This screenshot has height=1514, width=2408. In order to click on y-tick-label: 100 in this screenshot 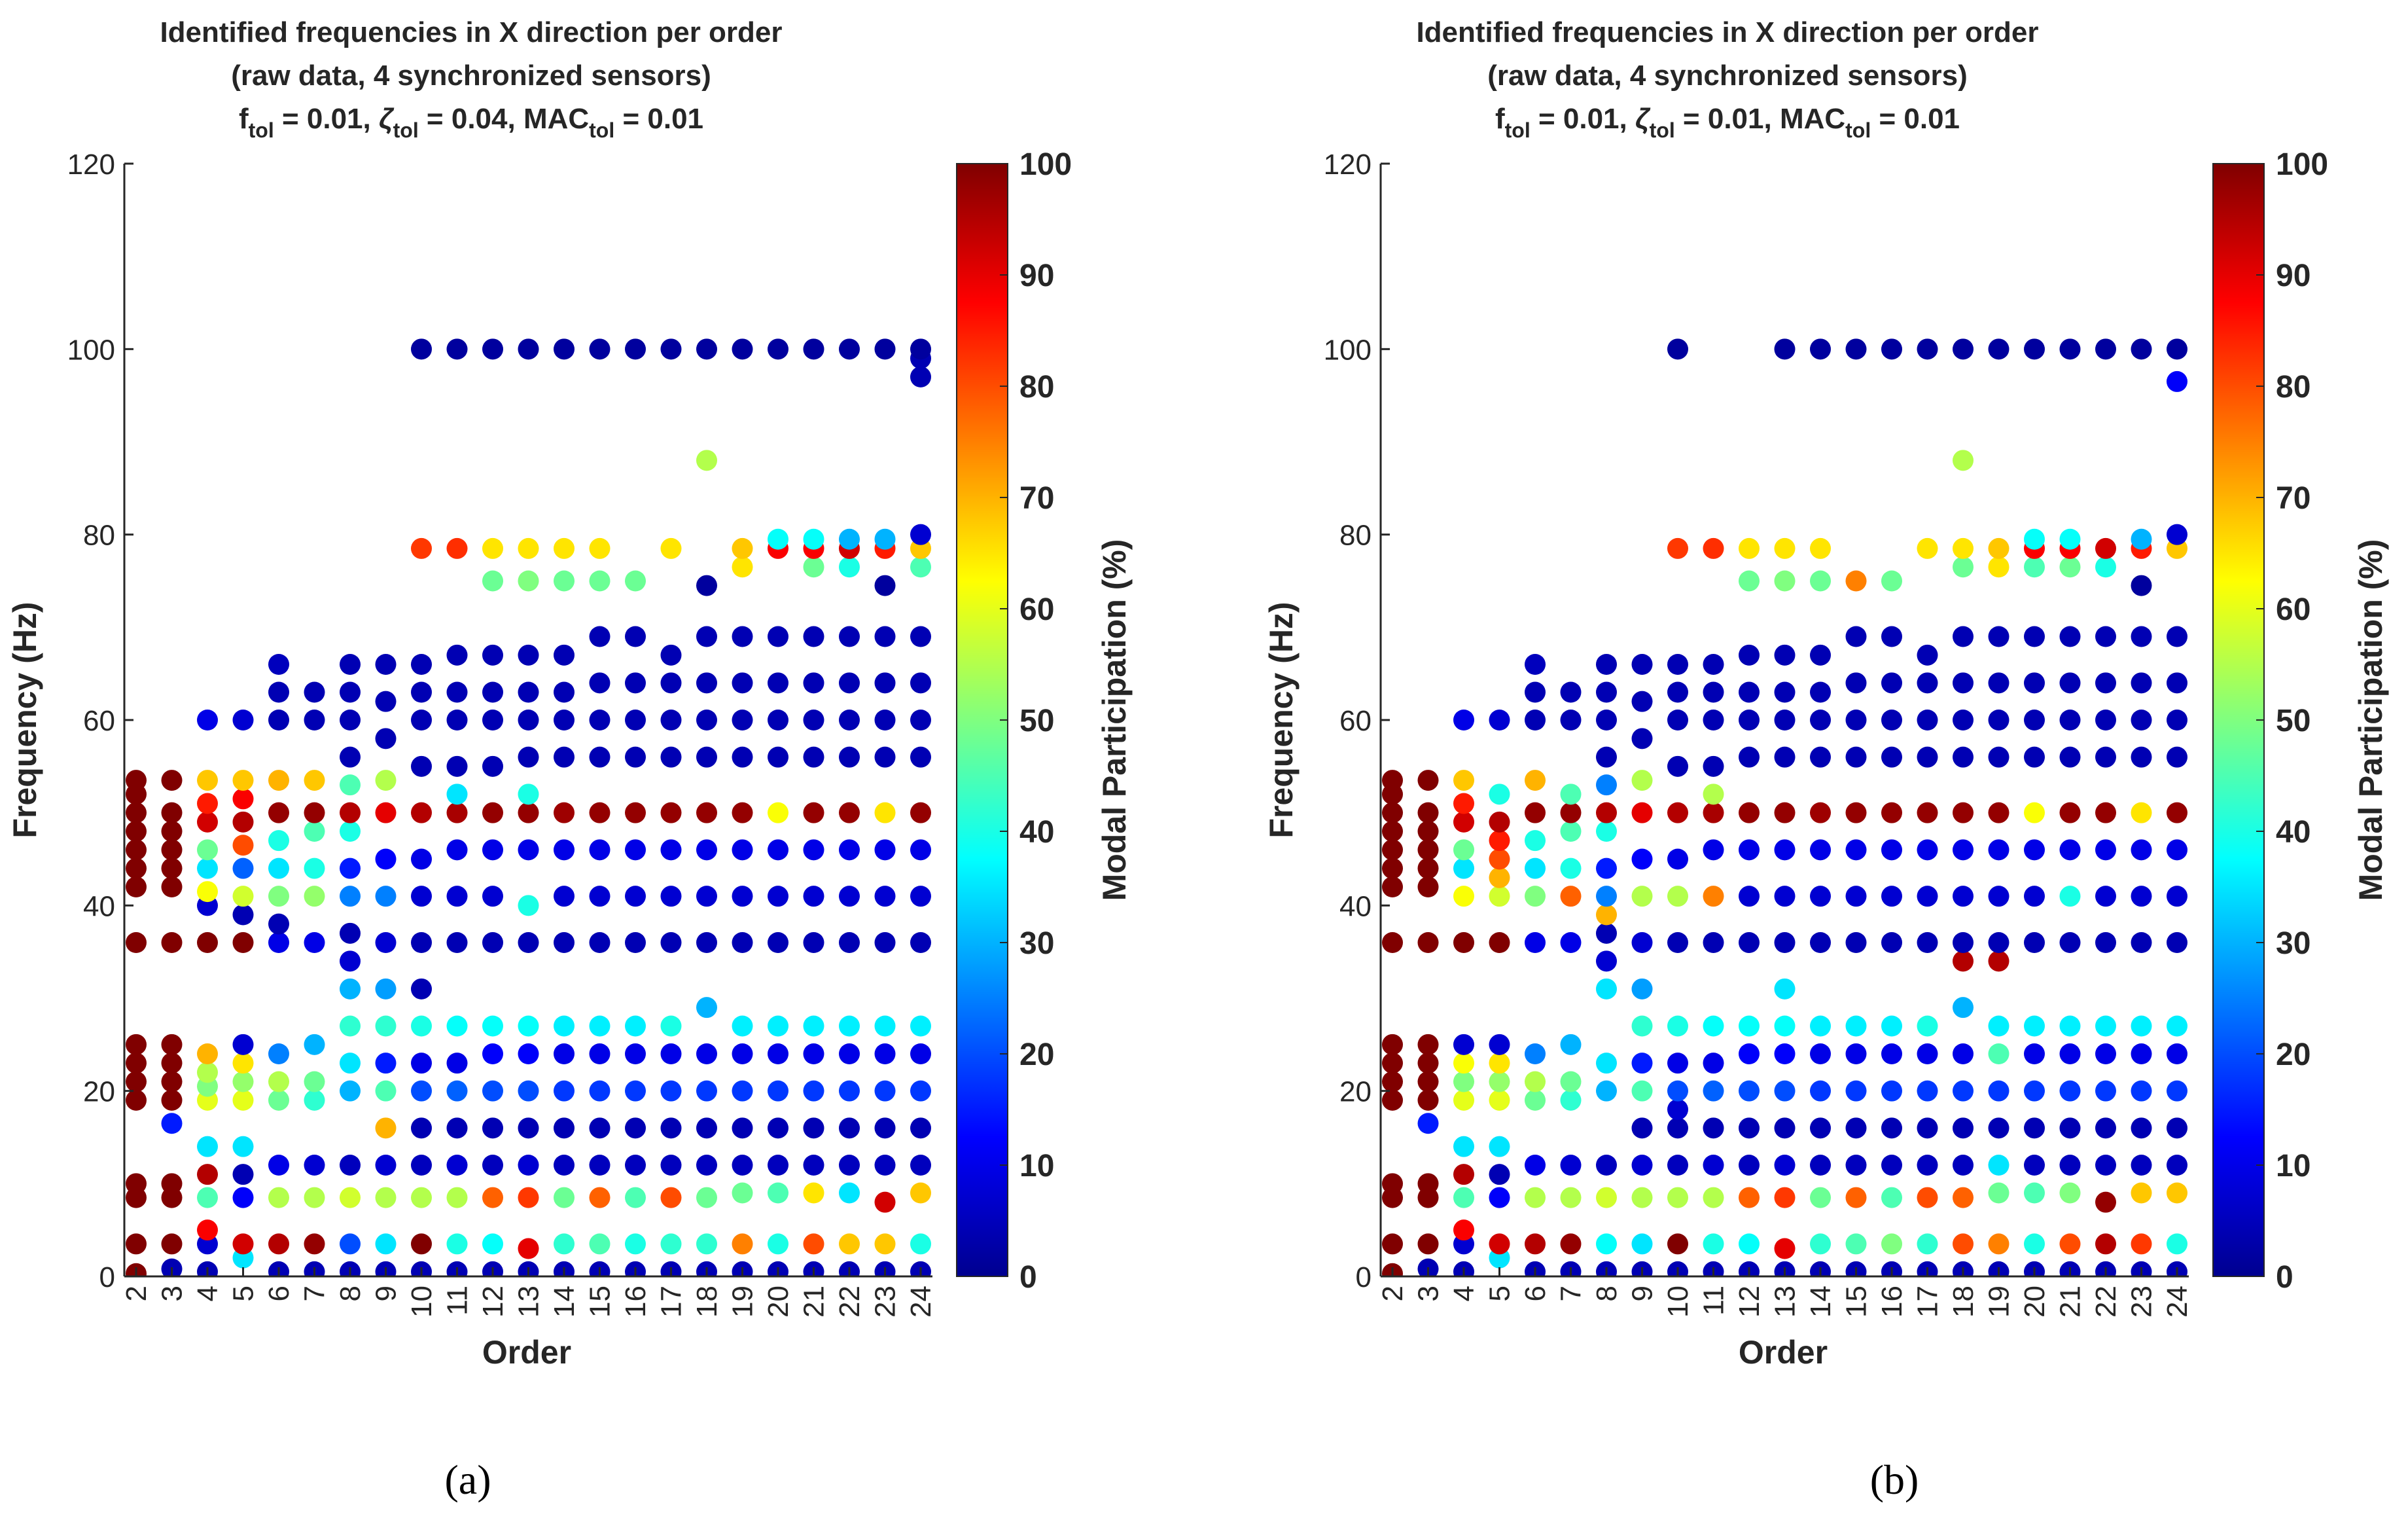, I will do `click(1348, 350)`.